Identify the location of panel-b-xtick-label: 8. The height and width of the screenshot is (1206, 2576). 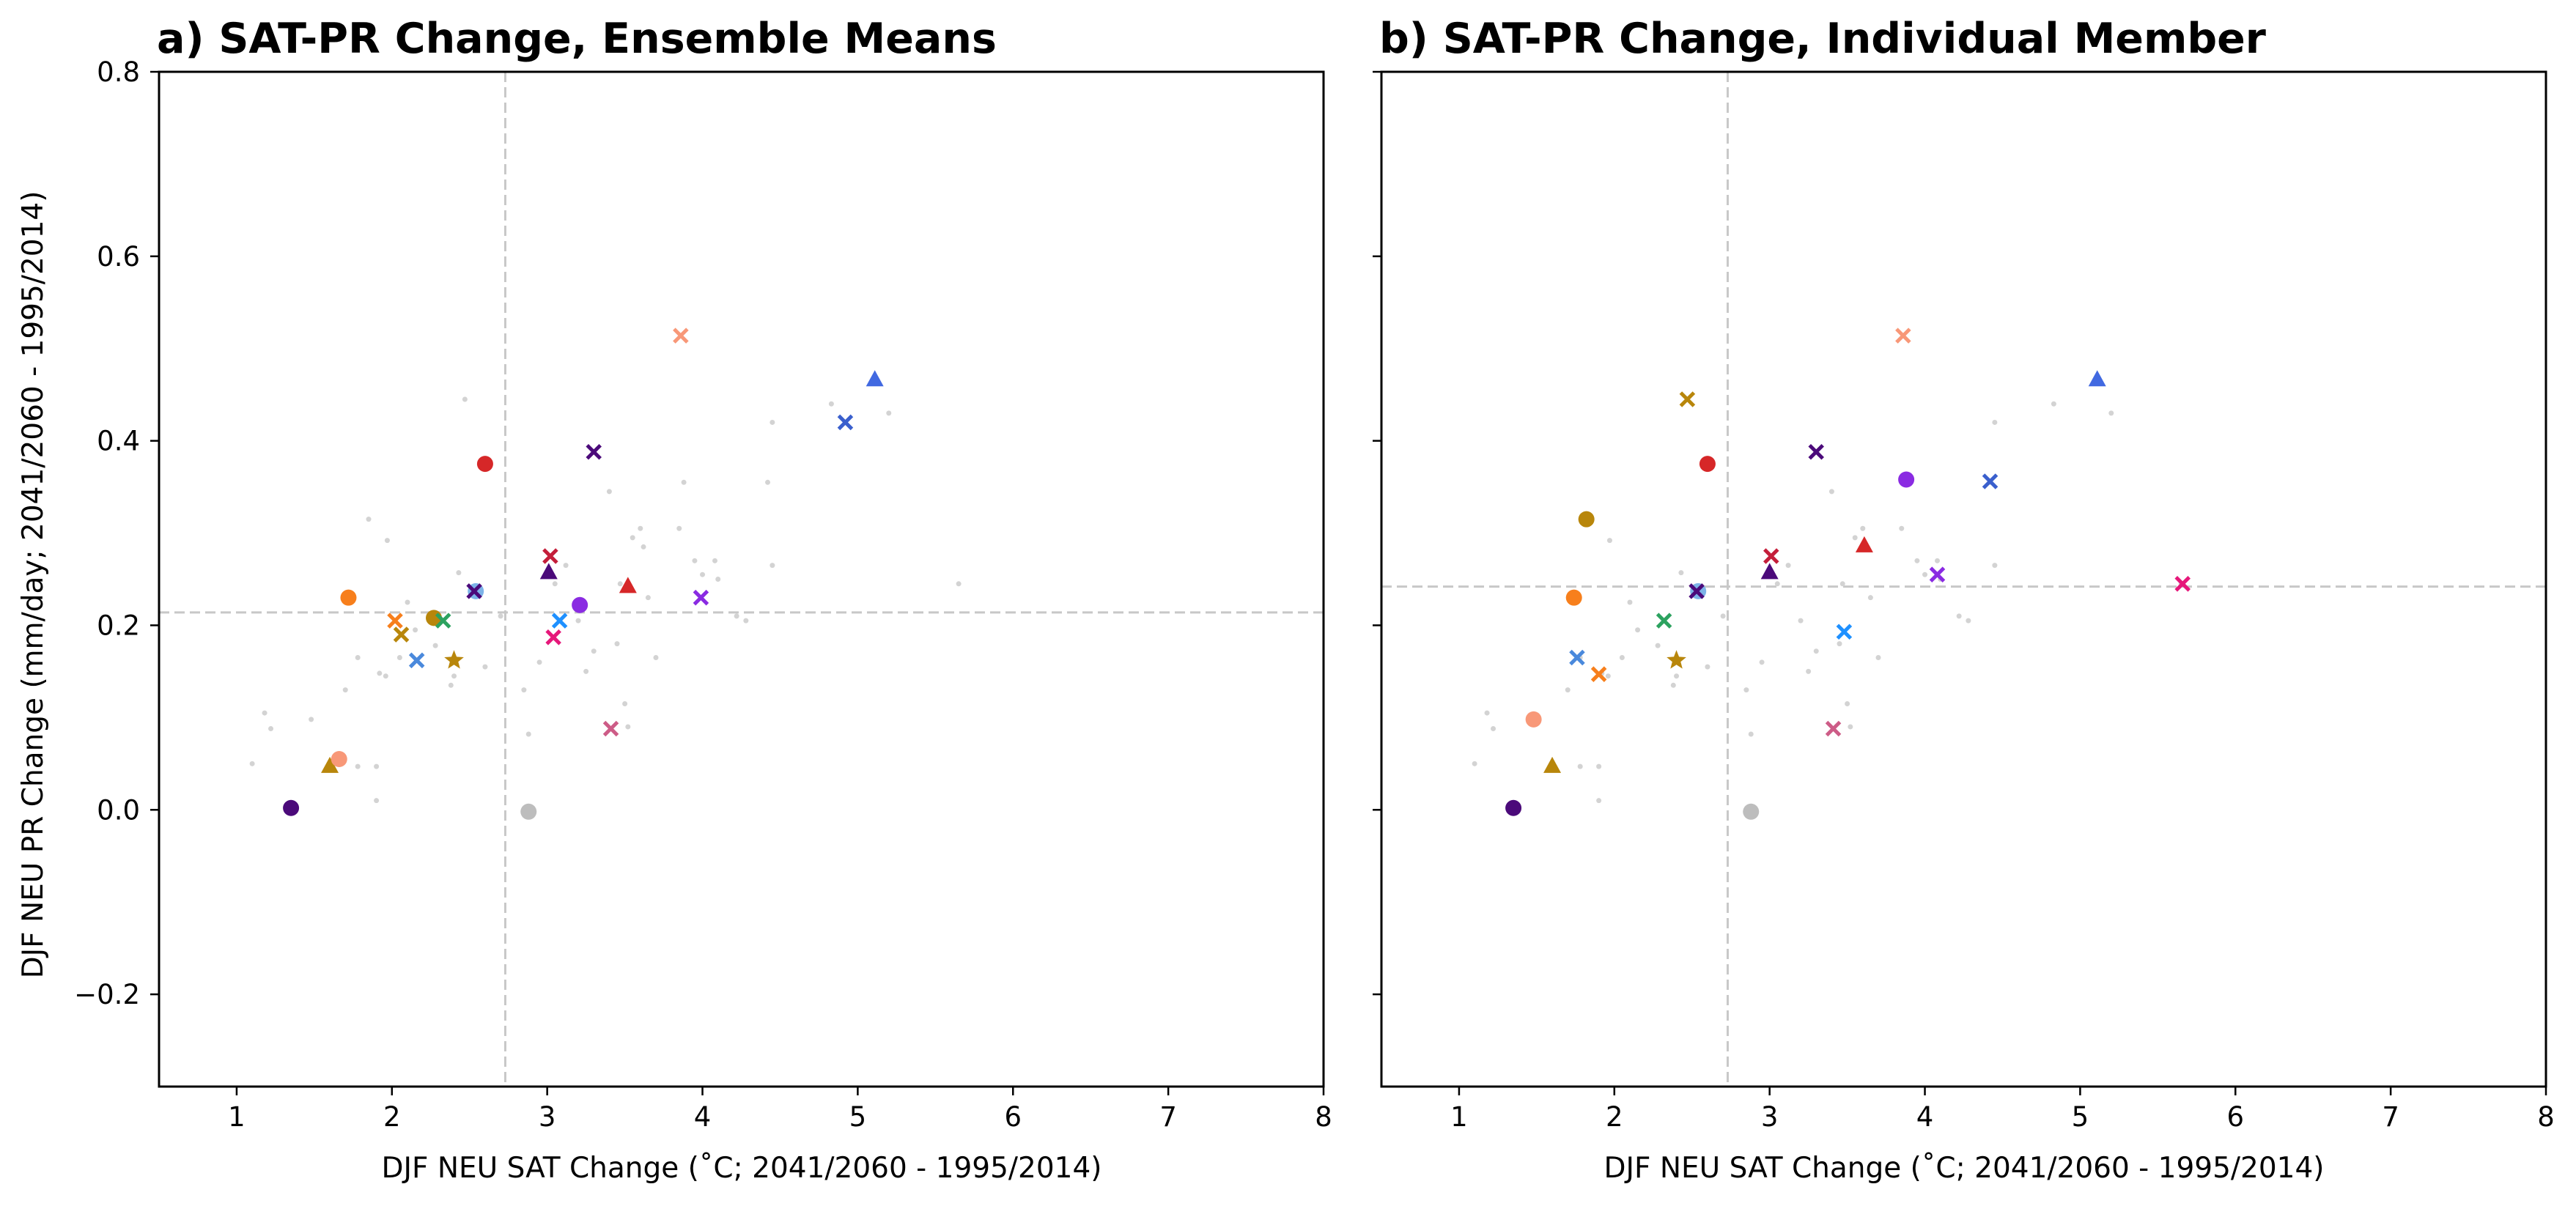
(2546, 1117).